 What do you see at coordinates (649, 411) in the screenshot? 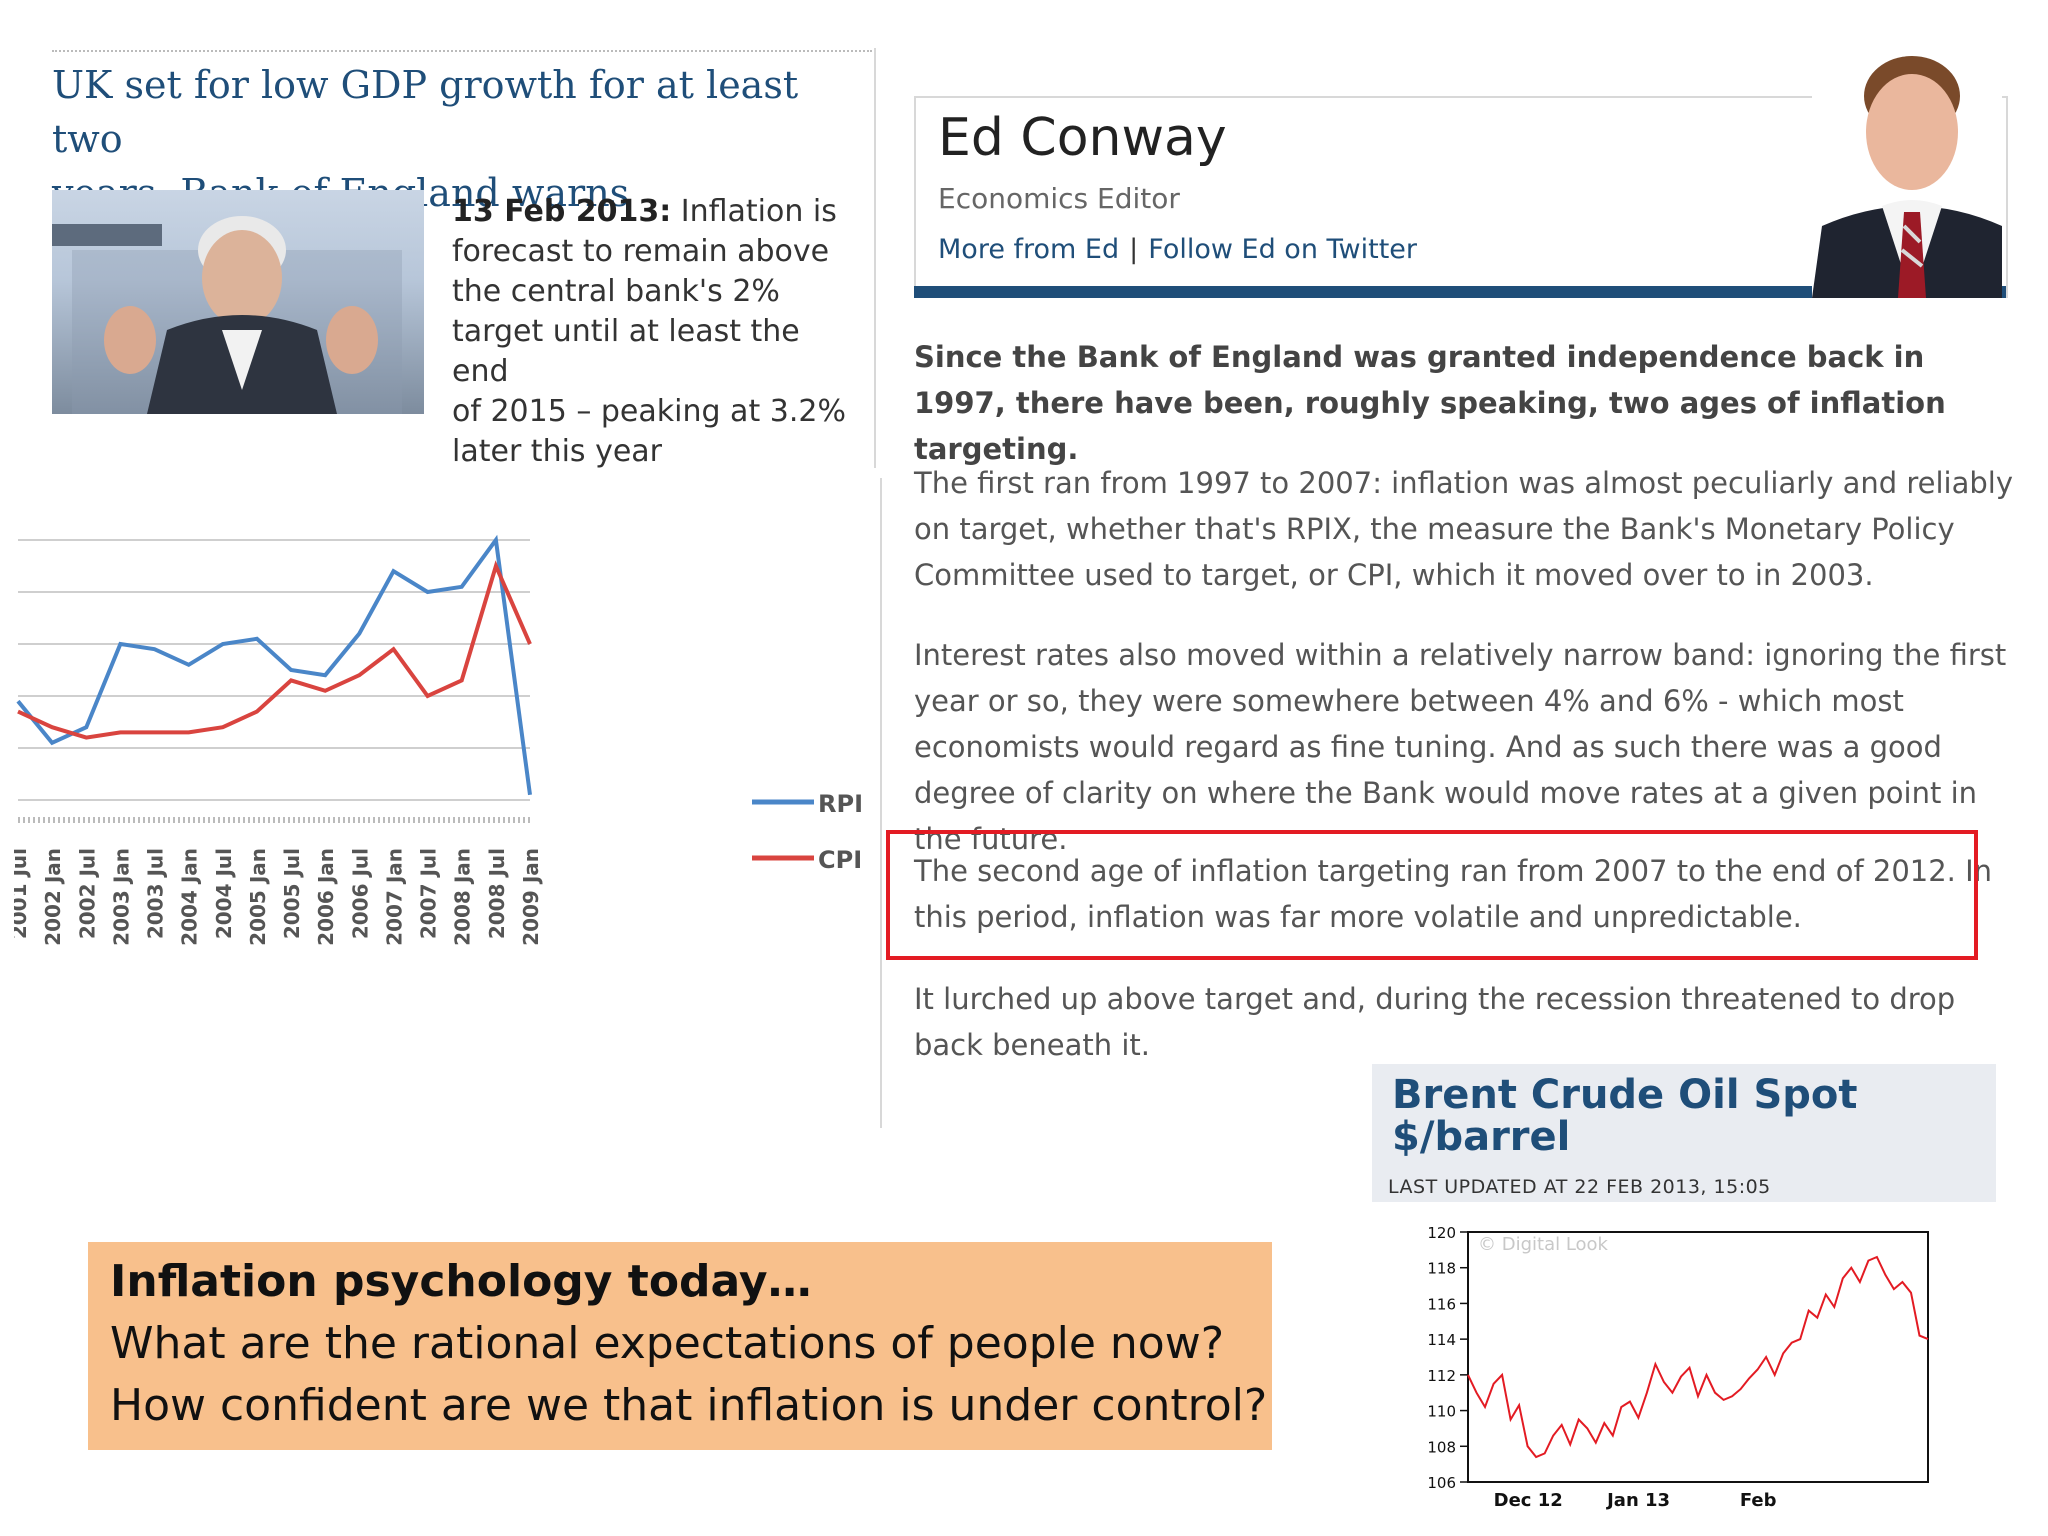
I see `summary-line-5: of 2015 – peaking at 3.2%` at bounding box center [649, 411].